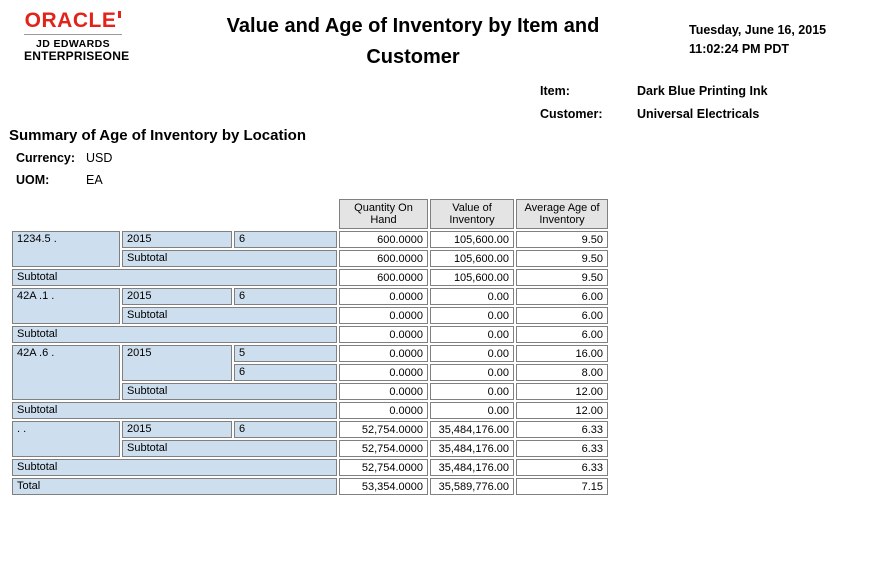 Image resolution: width=872 pixels, height=561 pixels. Describe the element at coordinates (66, 439) in the screenshot. I see `label-cell: . .` at that location.